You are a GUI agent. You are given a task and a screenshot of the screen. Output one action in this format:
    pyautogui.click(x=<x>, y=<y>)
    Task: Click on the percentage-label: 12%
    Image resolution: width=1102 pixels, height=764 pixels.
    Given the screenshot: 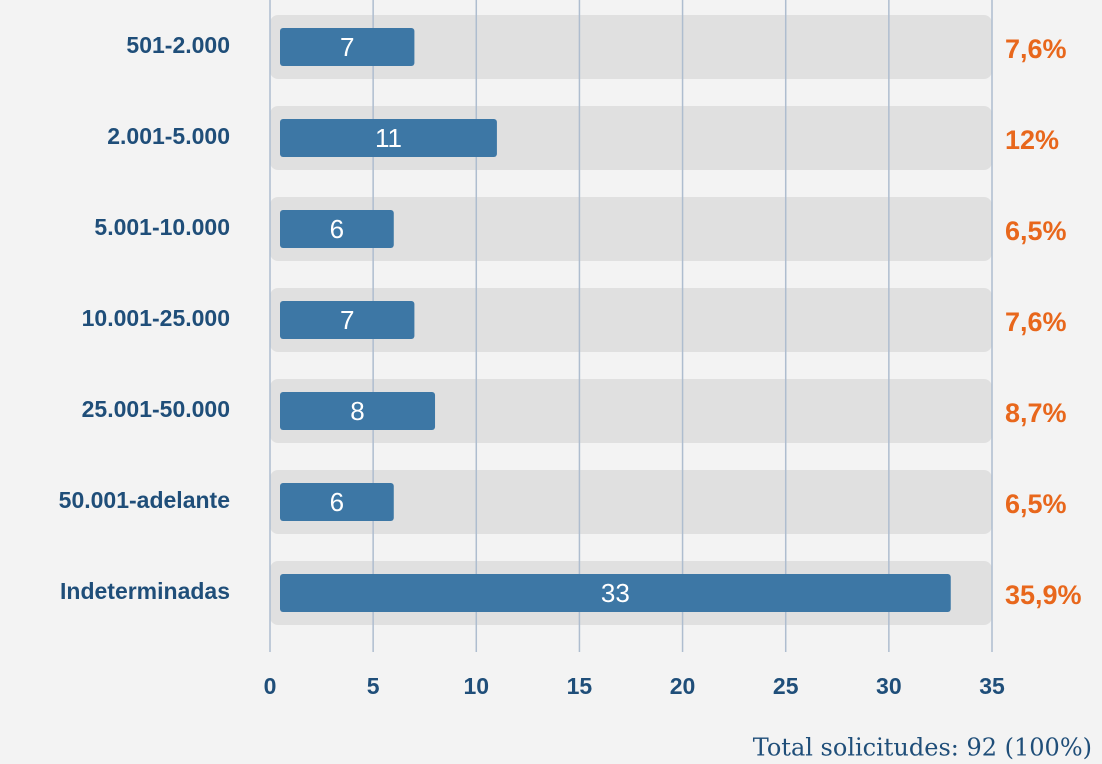 What is the action you would take?
    pyautogui.click(x=1032, y=140)
    